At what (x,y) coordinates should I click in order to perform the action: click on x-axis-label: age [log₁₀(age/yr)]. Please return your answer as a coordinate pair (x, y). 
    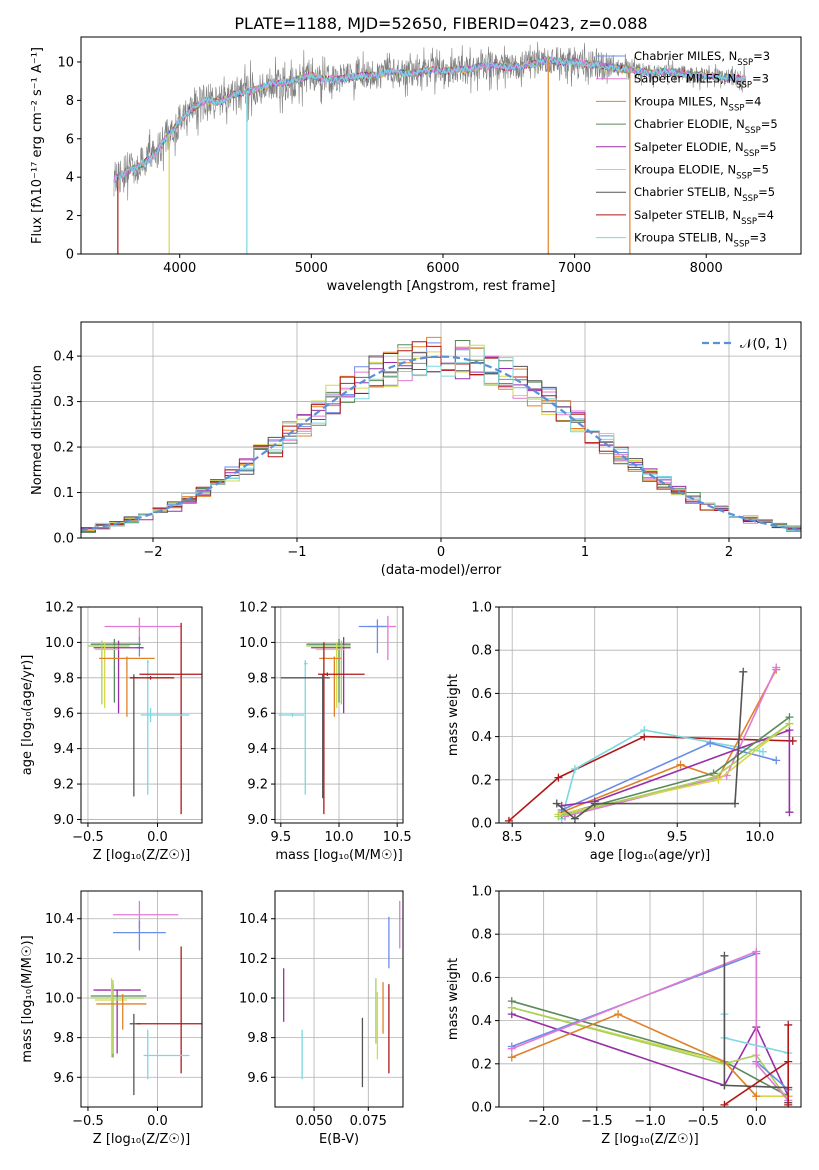
    Looking at the image, I should click on (650, 855).